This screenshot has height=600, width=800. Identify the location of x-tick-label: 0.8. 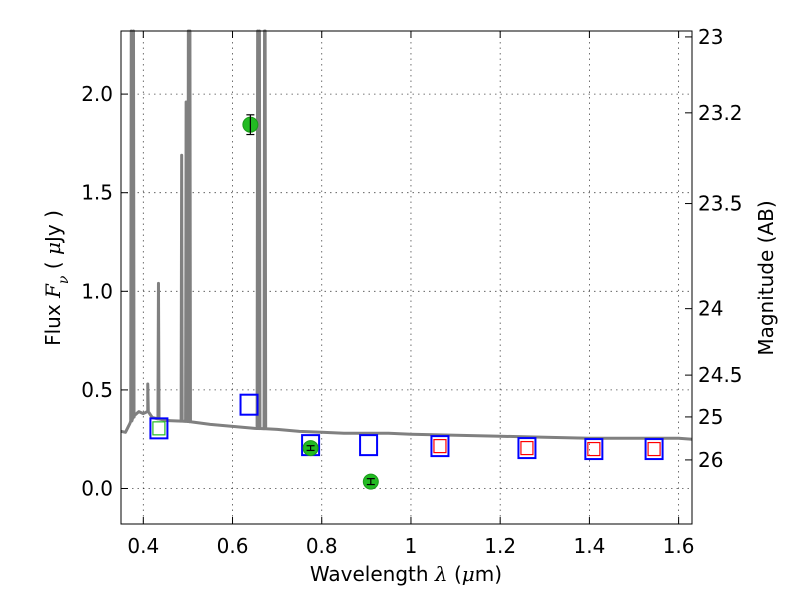
(322, 546).